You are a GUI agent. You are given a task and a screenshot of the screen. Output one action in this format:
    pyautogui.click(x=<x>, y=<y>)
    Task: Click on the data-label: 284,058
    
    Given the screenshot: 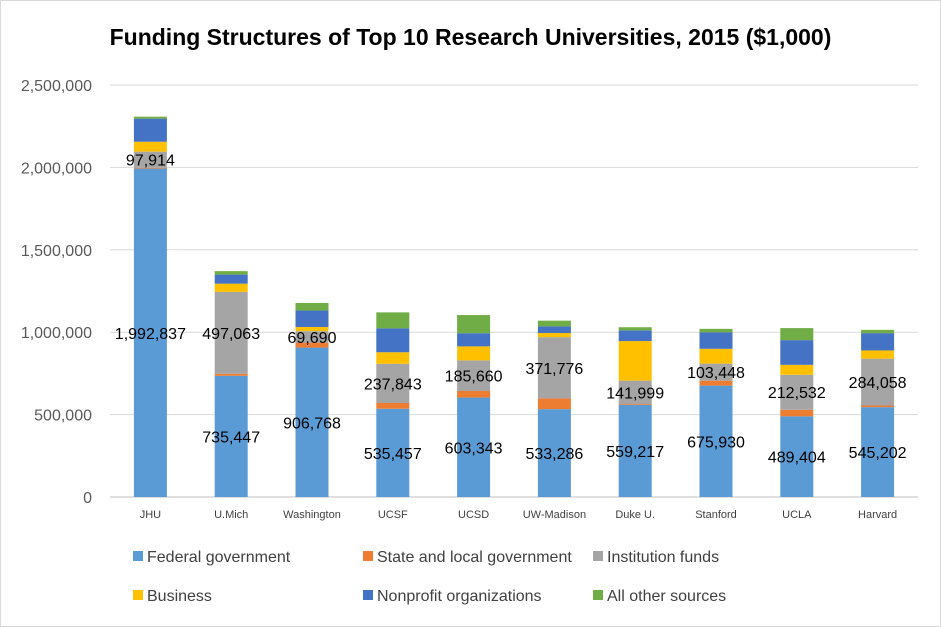 What is the action you would take?
    pyautogui.click(x=878, y=383)
    